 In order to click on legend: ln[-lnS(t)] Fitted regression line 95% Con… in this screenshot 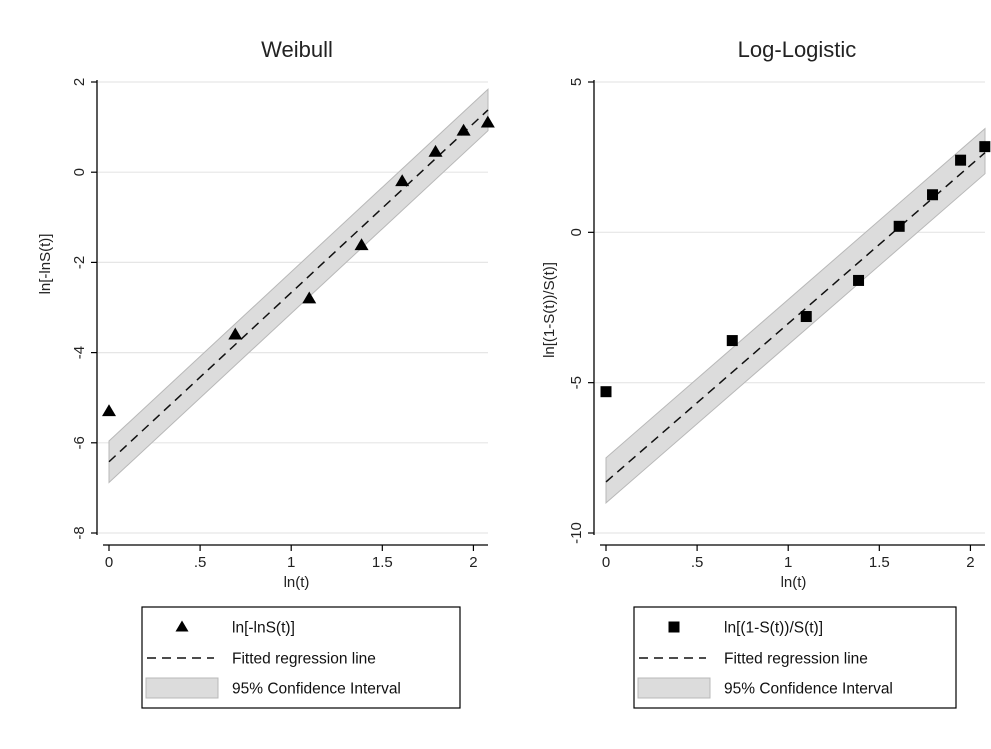, I will do `click(301, 657)`.